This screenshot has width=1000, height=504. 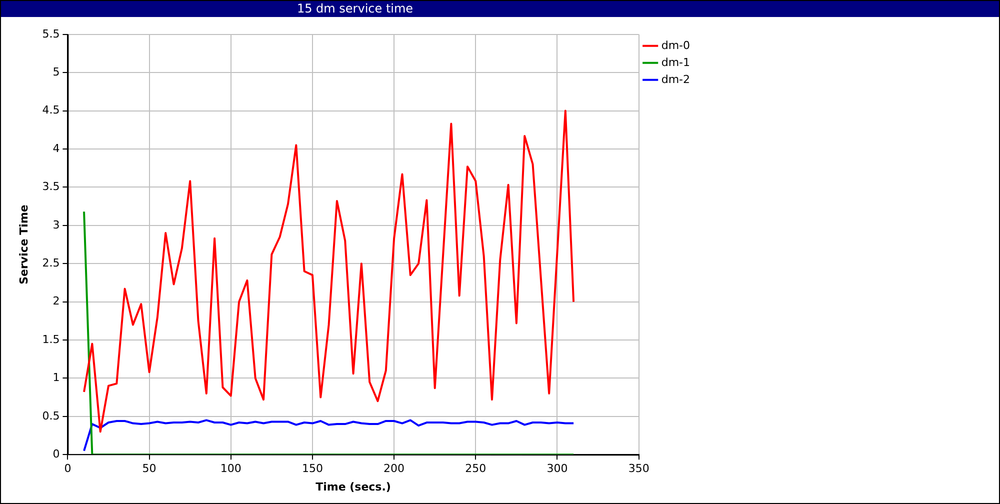 I want to click on x-tick-label: 300, so click(x=557, y=469).